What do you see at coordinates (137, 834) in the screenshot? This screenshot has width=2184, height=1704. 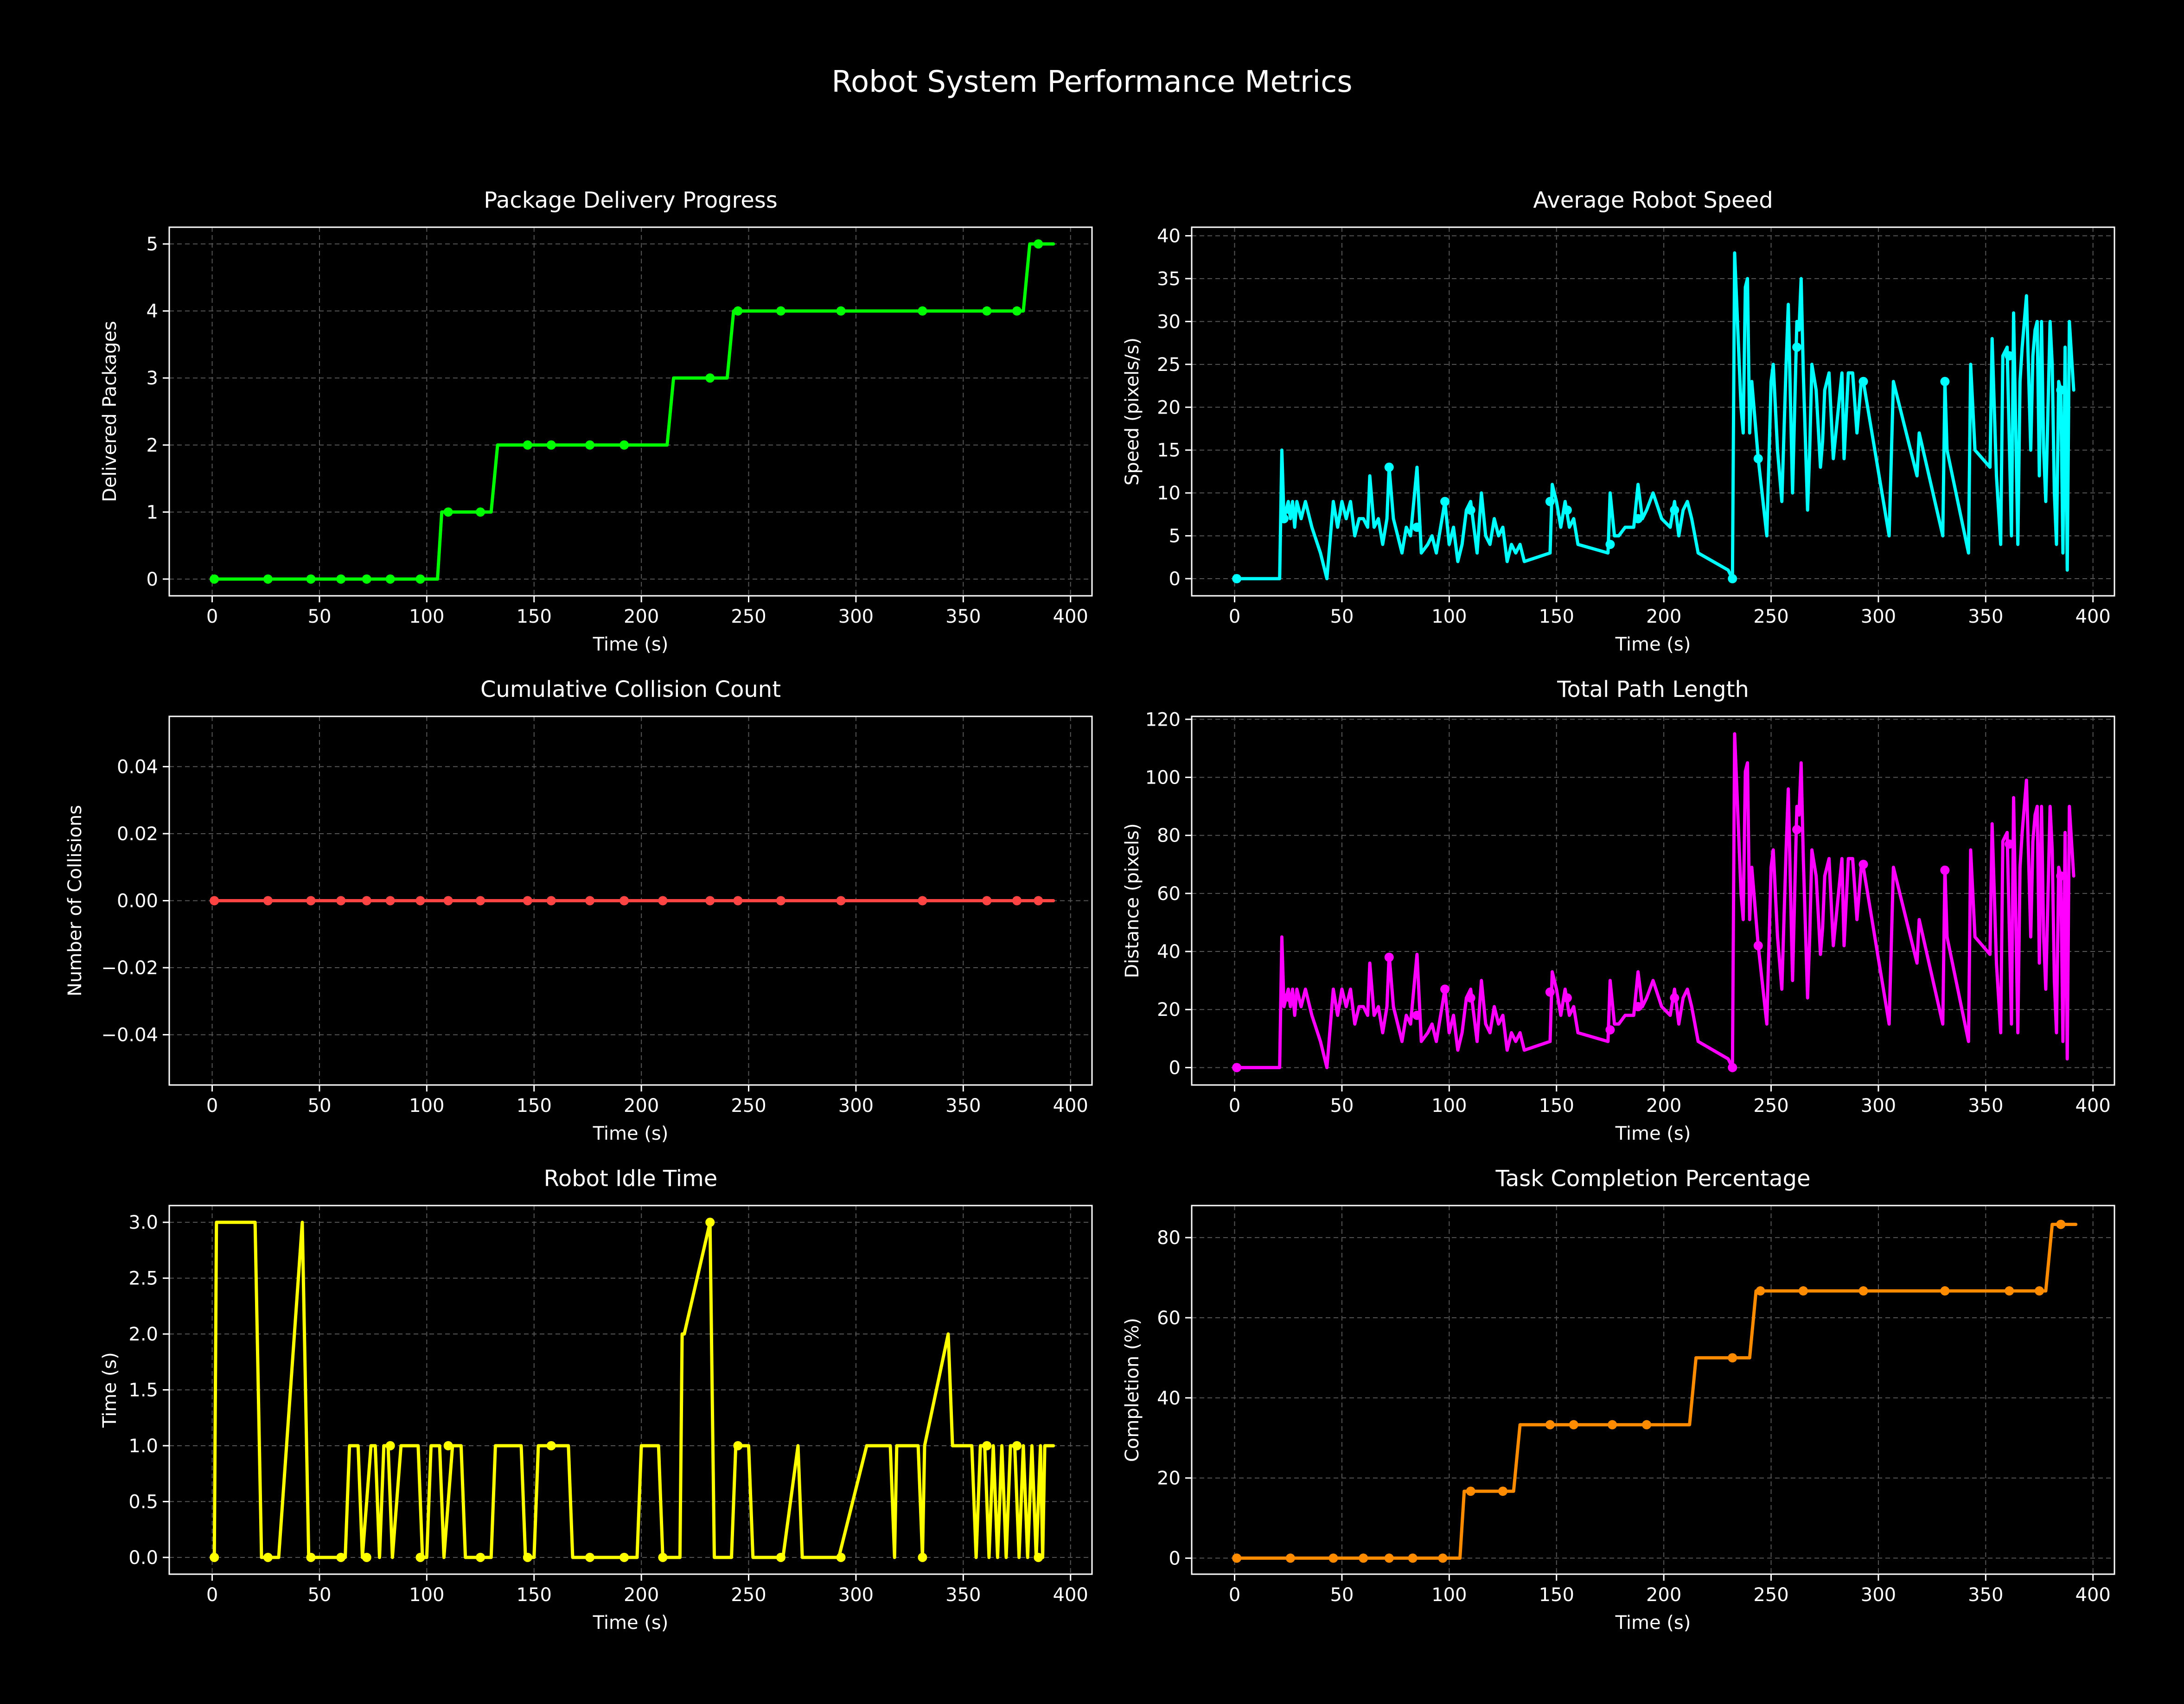 I see `y-tick-label: 0.02` at bounding box center [137, 834].